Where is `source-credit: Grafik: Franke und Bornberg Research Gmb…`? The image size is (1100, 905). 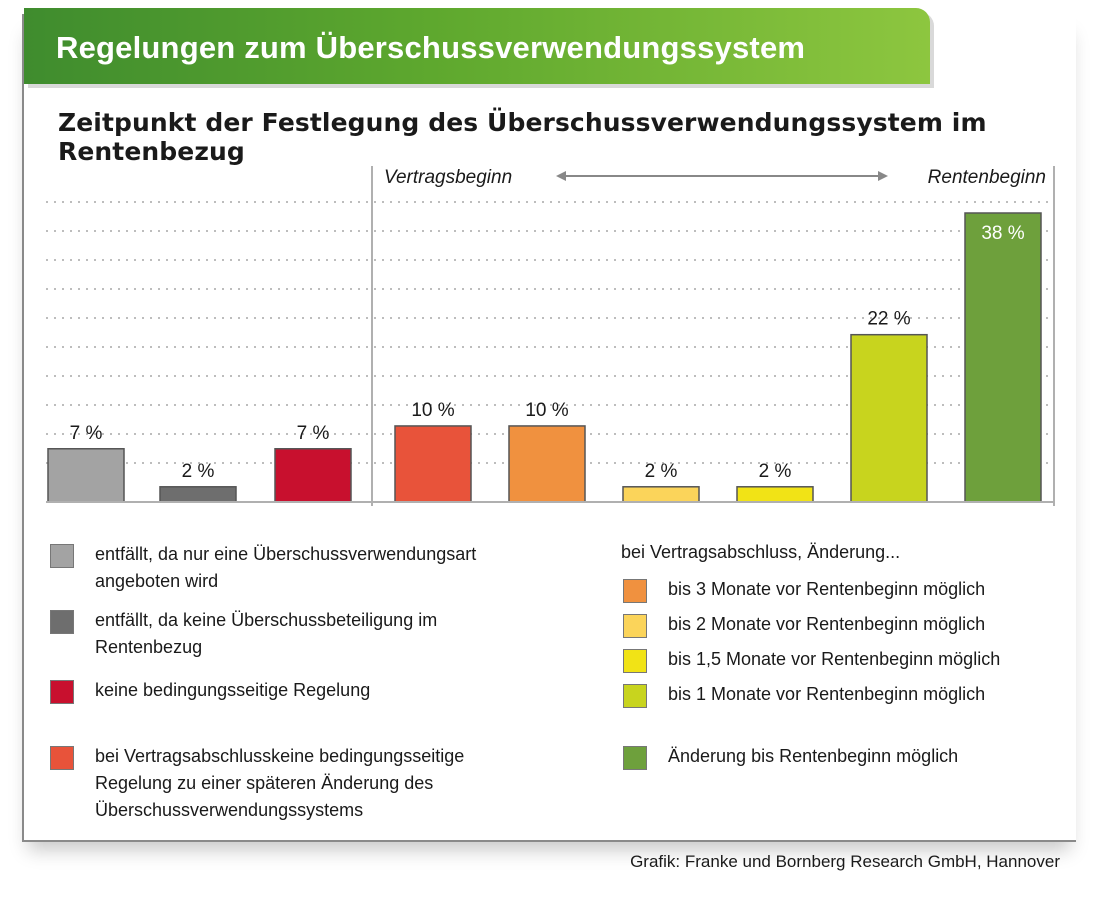
source-credit: Grafik: Franke und Bornberg Research Gmb… is located at coordinates (845, 861).